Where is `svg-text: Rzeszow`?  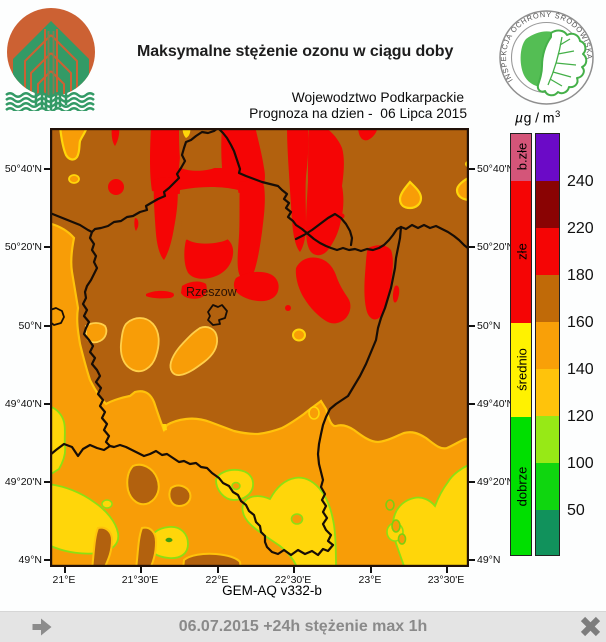 svg-text: Rzeszow is located at coordinates (212, 292).